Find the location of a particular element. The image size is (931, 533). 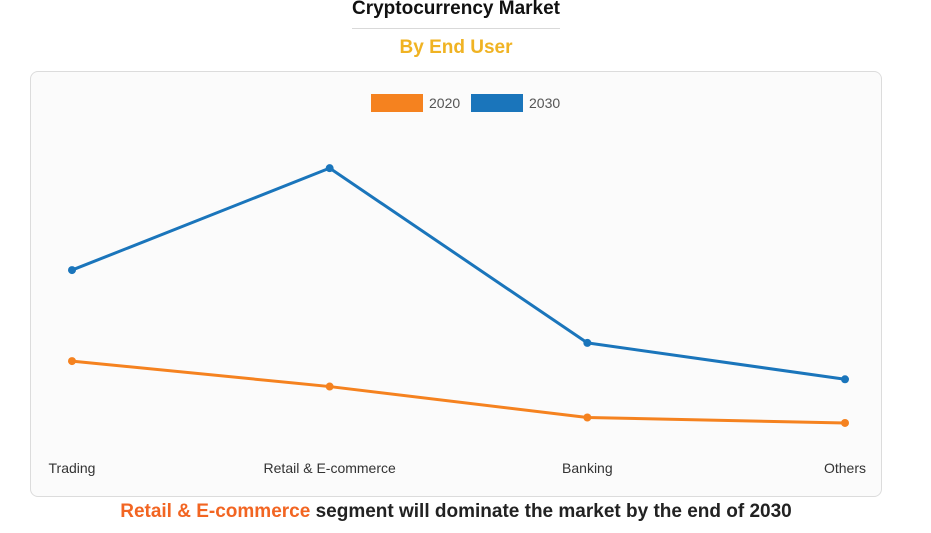

data-point-2020-banking is located at coordinates (587, 417).